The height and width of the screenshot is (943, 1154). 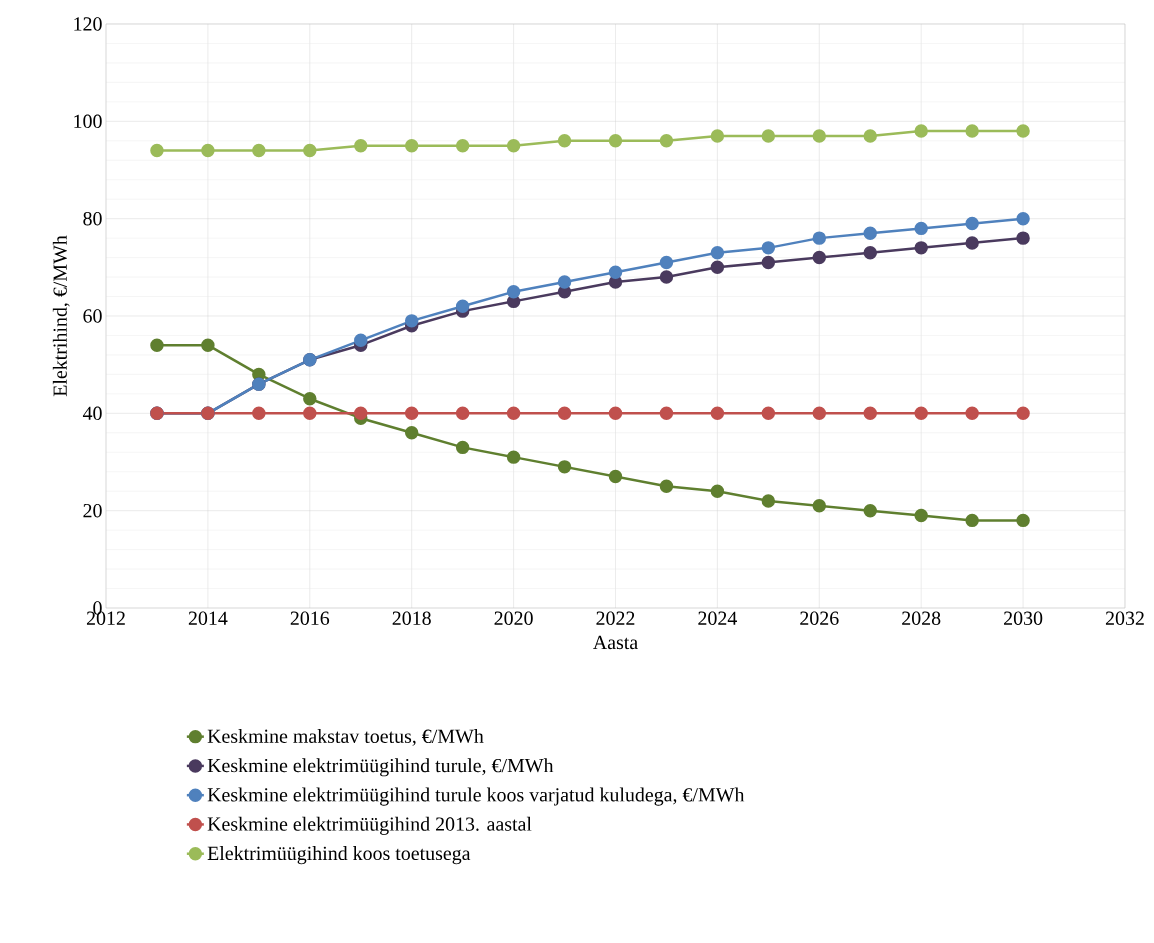 What do you see at coordinates (88, 121) in the screenshot?
I see `y-tick-label: 100` at bounding box center [88, 121].